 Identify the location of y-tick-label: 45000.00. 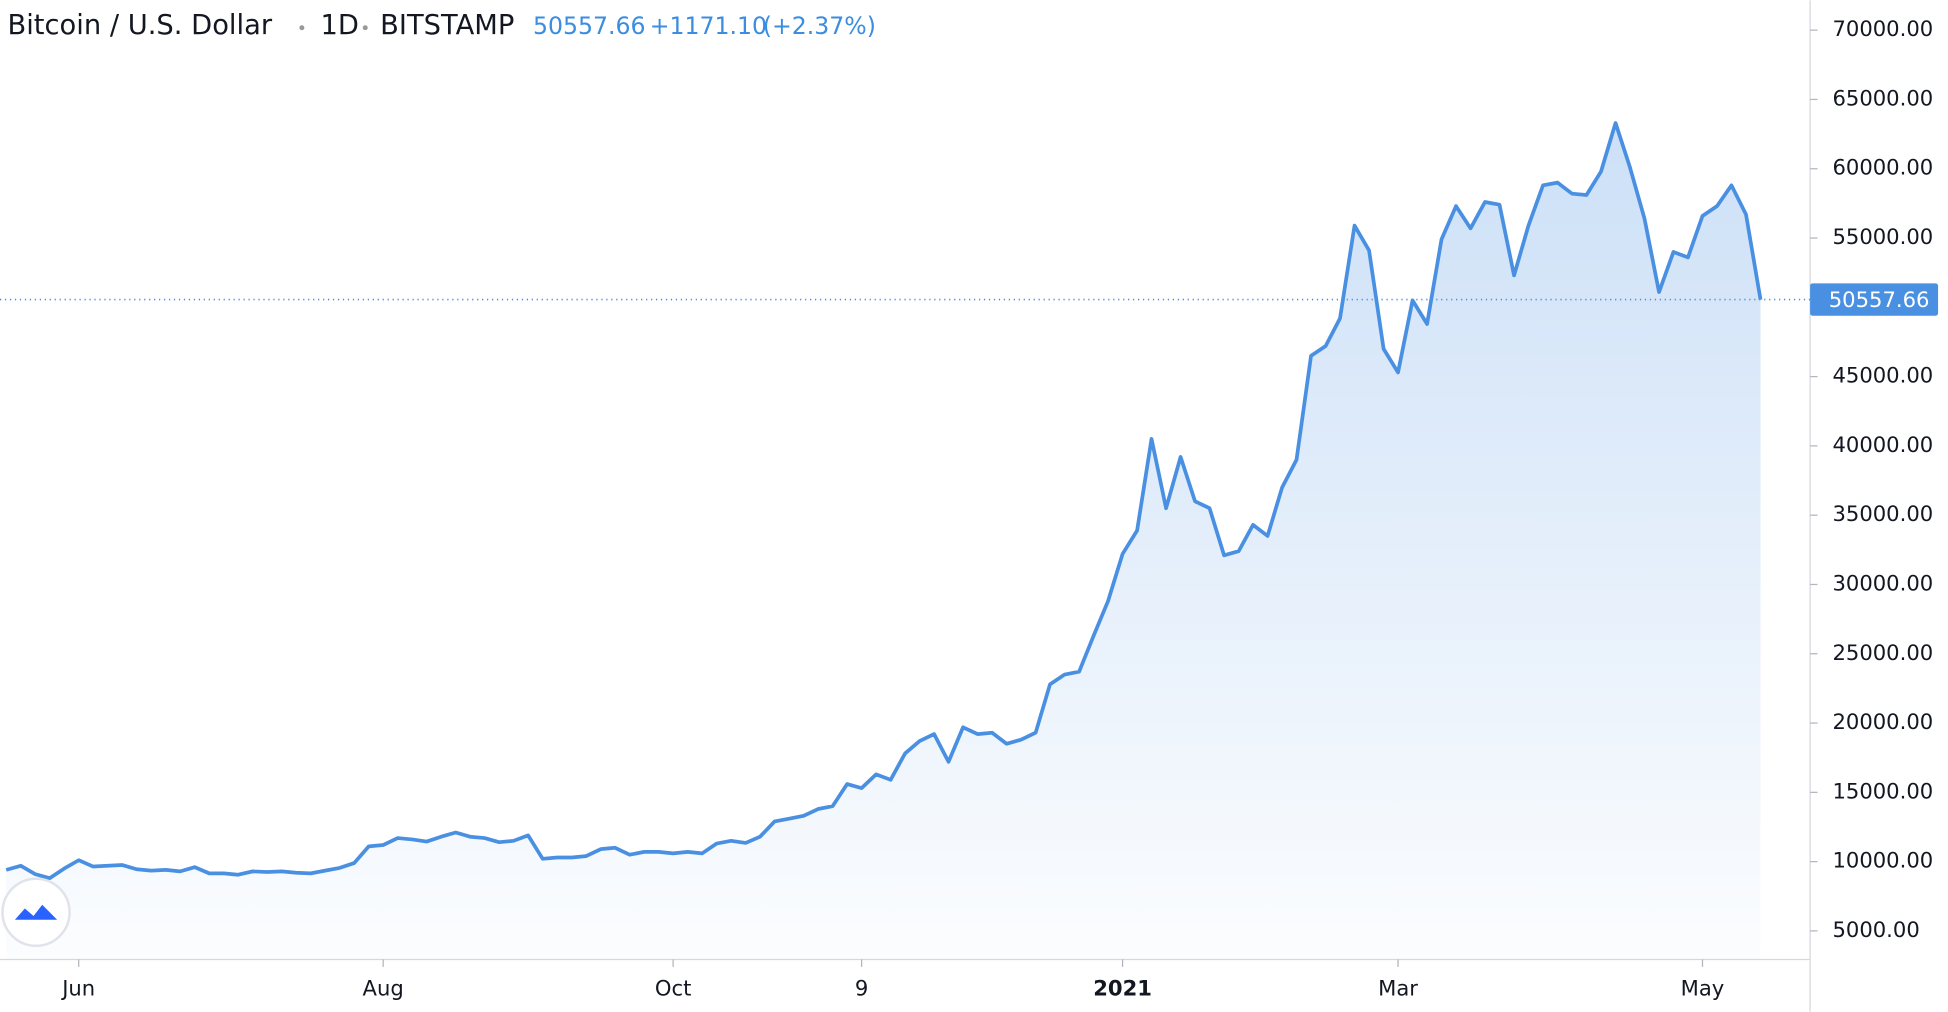
(1882, 375).